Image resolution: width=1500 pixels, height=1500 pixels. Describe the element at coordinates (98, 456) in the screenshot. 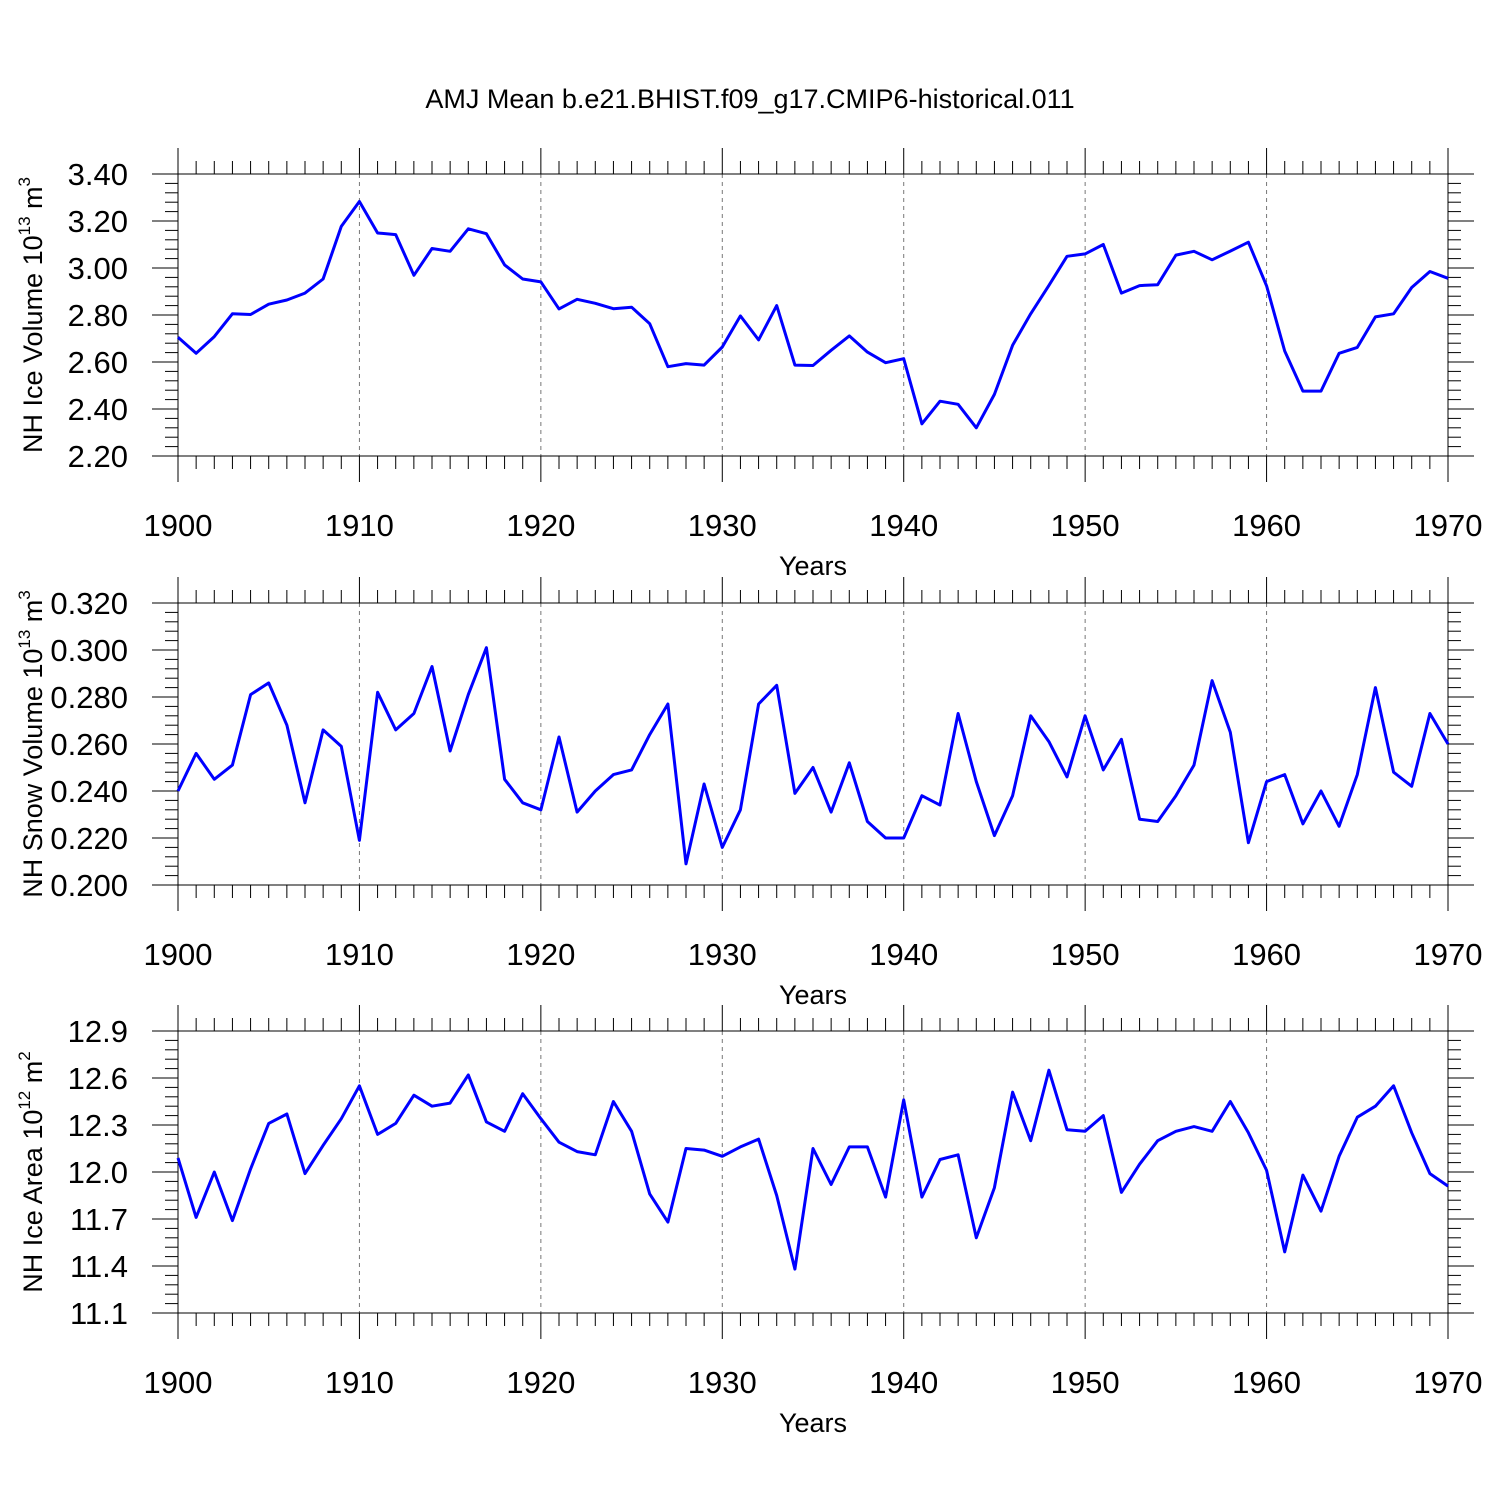

I see `y-tick-label: 2.20` at that location.